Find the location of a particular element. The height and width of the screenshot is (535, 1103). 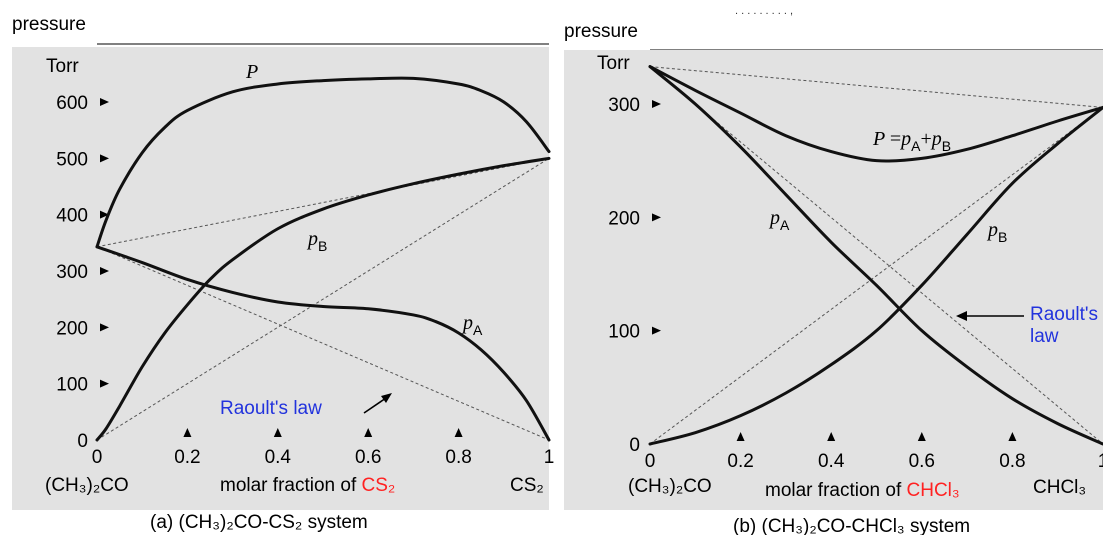

panel-b-x-axis-component: CHCl₃ is located at coordinates (933, 490).